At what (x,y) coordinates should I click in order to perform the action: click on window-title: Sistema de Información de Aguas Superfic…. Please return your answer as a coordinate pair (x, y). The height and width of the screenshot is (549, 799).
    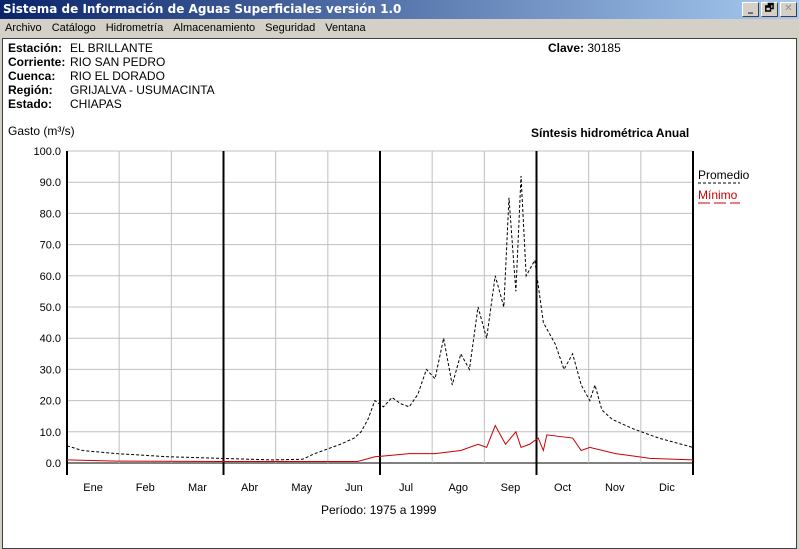
    Looking at the image, I should click on (202, 9).